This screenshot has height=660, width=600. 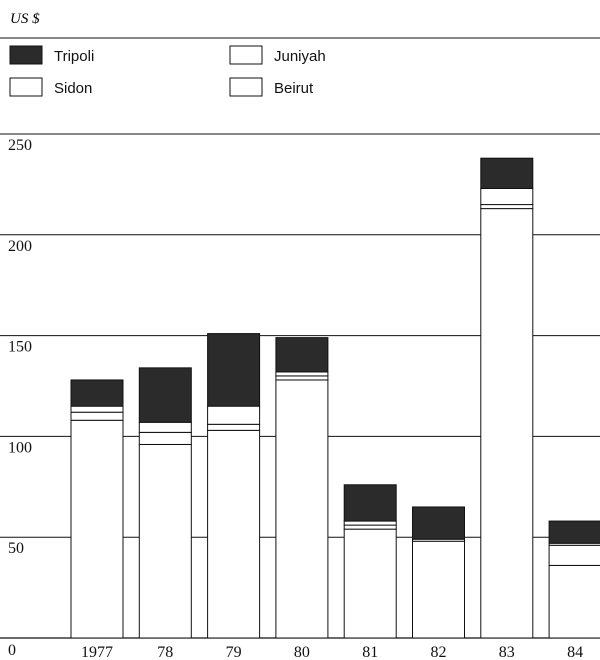 What do you see at coordinates (74, 56) in the screenshot?
I see `legend-label-tripoli: Tripoli` at bounding box center [74, 56].